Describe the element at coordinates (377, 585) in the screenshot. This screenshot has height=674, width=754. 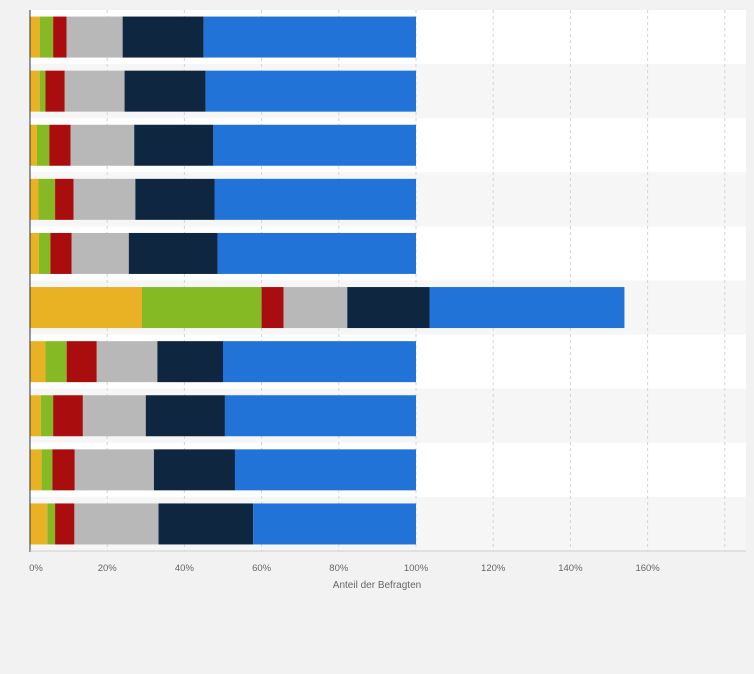
I see `x-axis-label: Anteil der Befragten` at that location.